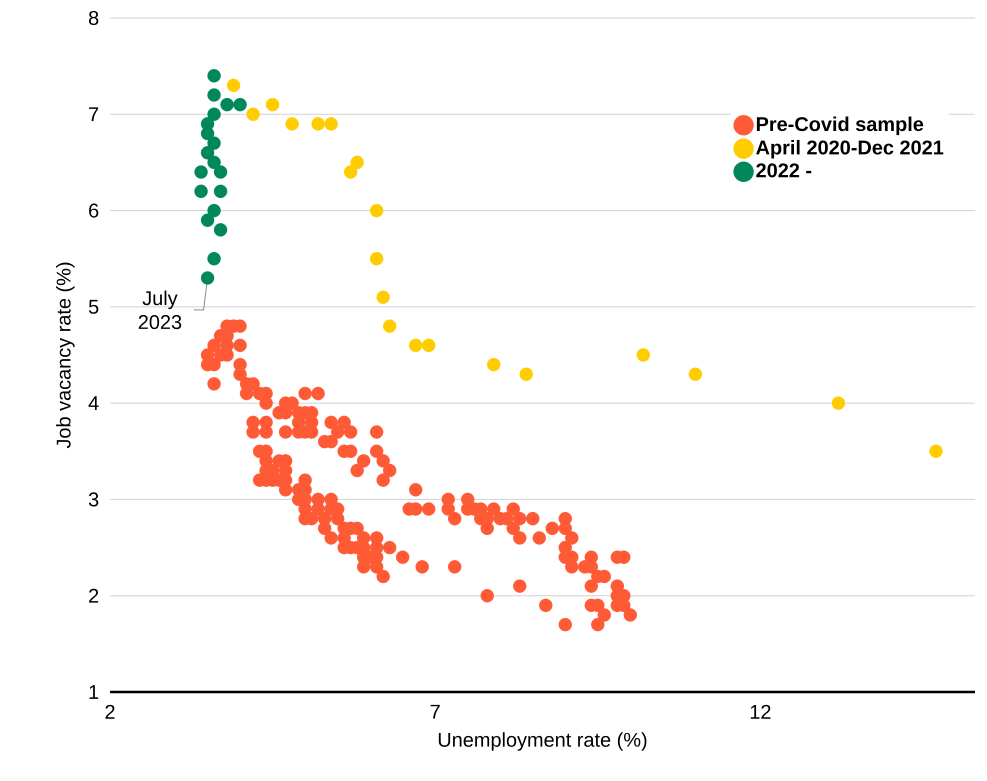 This screenshot has width=987, height=781. I want to click on legend-label: Pre-Covid sample, so click(840, 126).